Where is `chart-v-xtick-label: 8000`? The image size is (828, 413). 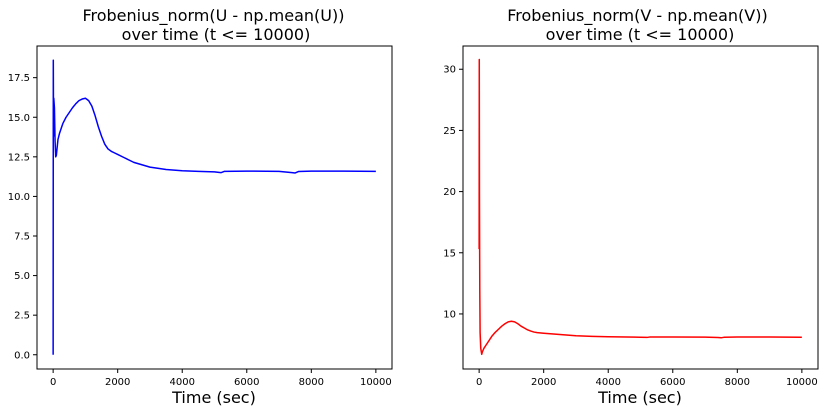
chart-v-xtick-label: 8000 is located at coordinates (737, 382).